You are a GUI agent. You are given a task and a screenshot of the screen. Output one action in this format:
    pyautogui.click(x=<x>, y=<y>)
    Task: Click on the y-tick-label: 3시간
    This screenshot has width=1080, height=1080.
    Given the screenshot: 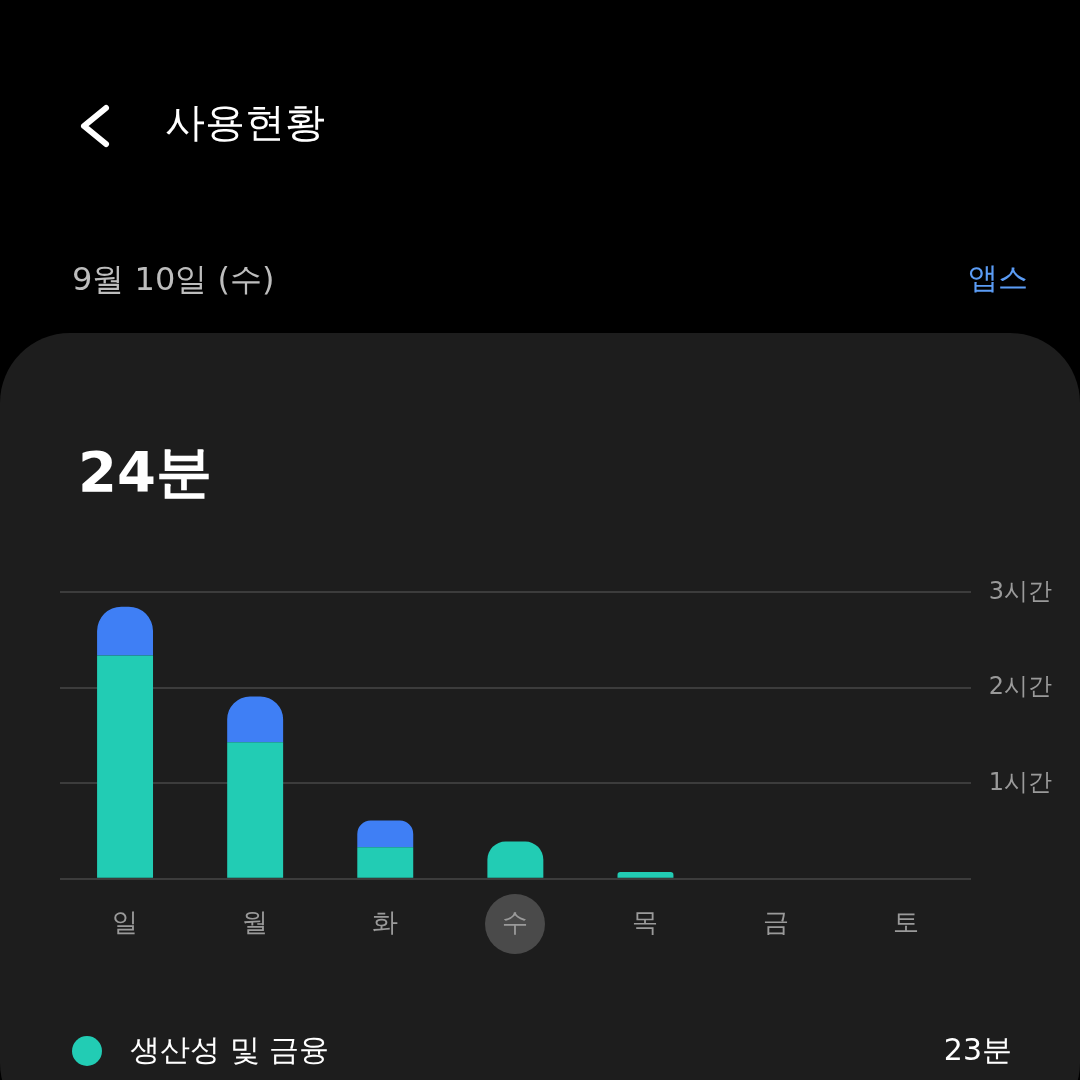 What is the action you would take?
    pyautogui.click(x=1020, y=590)
    